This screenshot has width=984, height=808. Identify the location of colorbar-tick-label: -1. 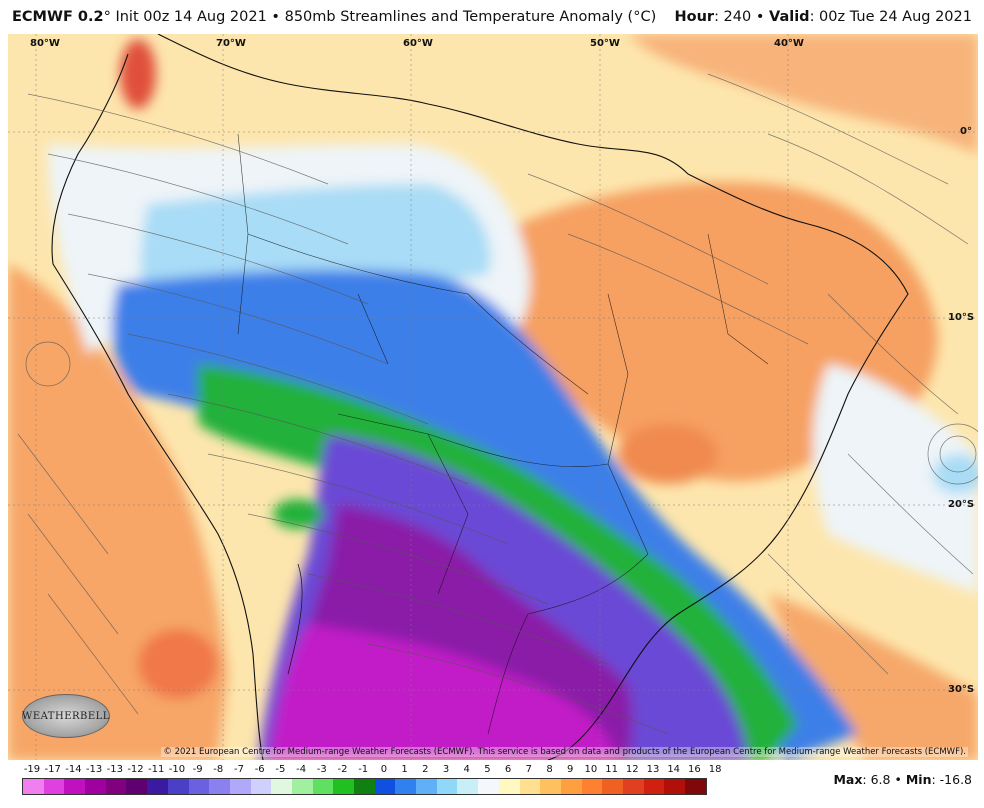
(363, 769).